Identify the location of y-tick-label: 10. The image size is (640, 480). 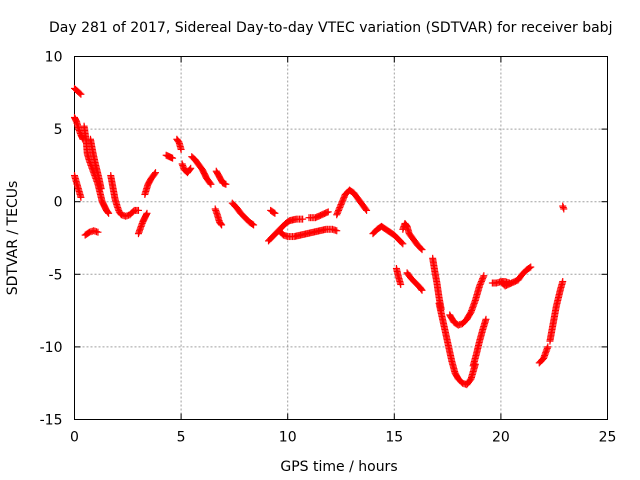
(54, 58).